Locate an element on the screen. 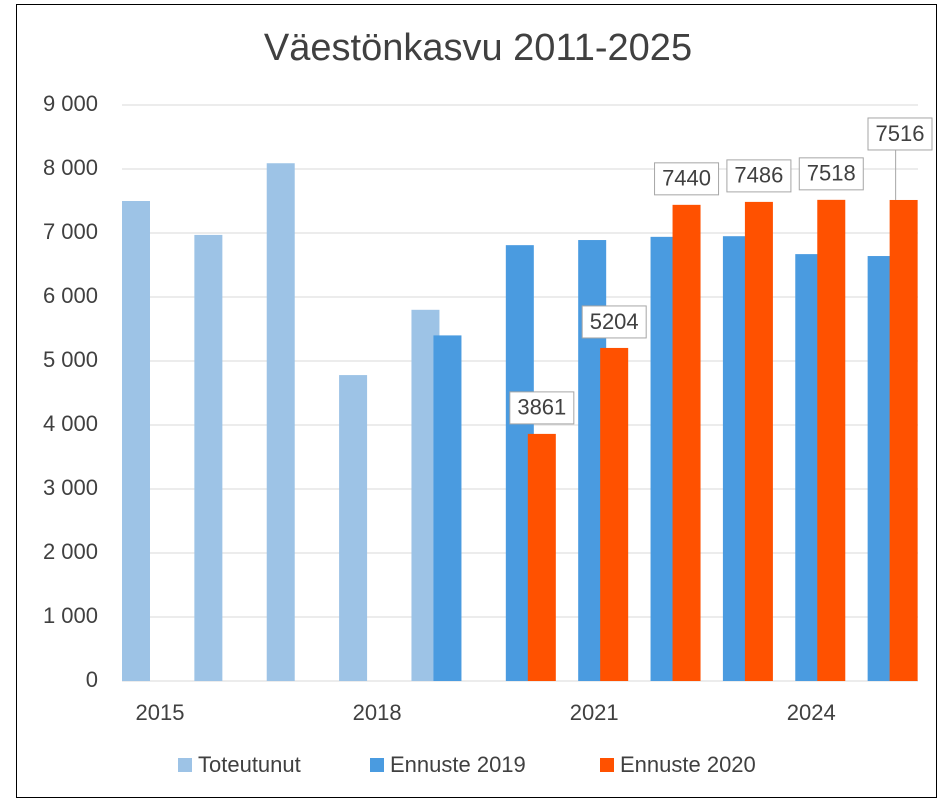  x-tick-label: 2021 is located at coordinates (594, 712).